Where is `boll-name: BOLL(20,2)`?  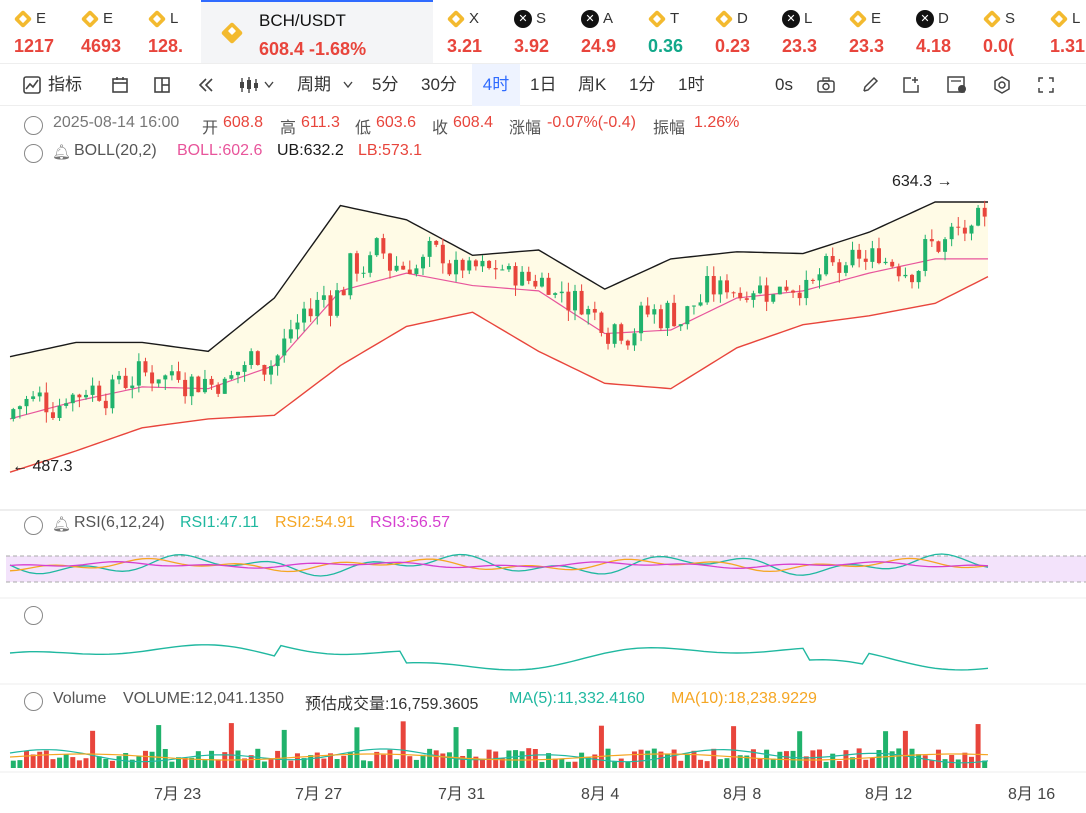 boll-name: BOLL(20,2) is located at coordinates (115, 150).